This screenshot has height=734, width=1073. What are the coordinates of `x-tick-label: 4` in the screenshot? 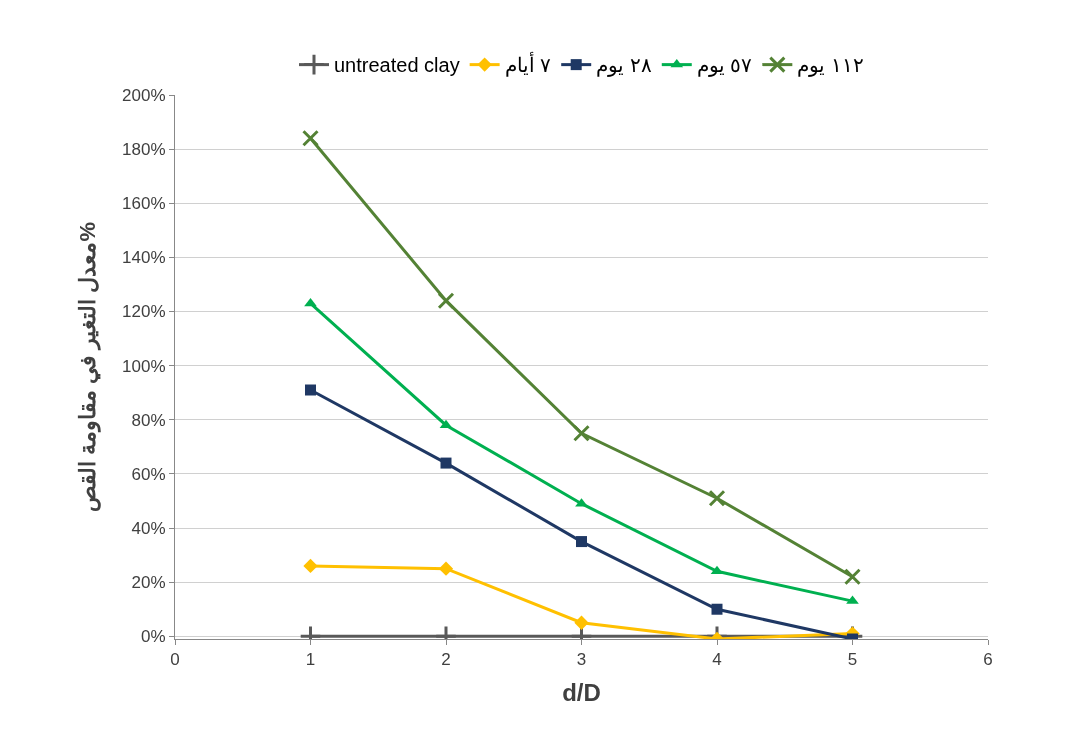 It's located at (717, 660).